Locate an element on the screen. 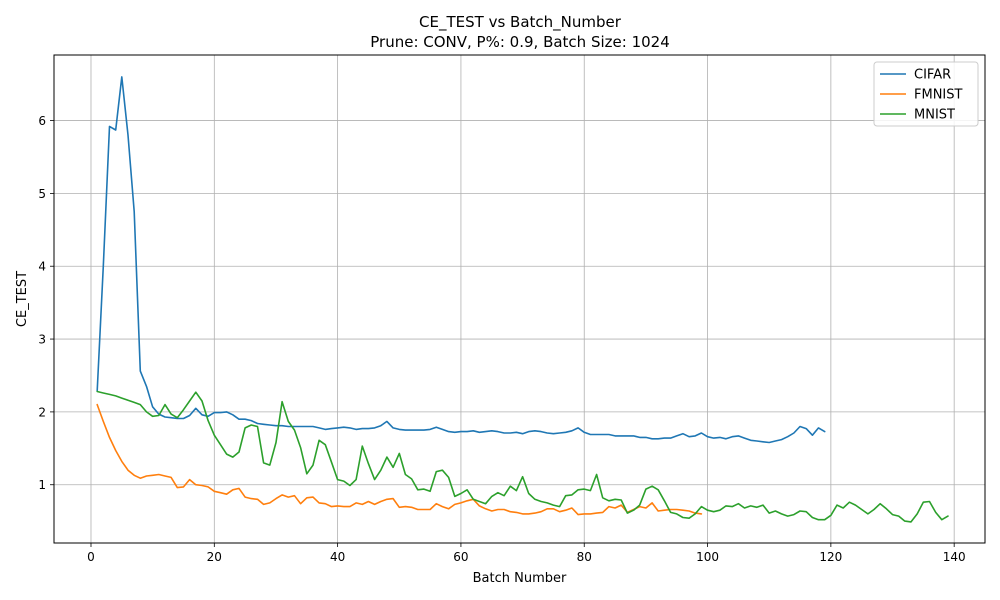 This screenshot has width=1000, height=600. chart-subtitle: Prune: CONV, P%: 0.9, Batch Size: 1024 is located at coordinates (520, 42).